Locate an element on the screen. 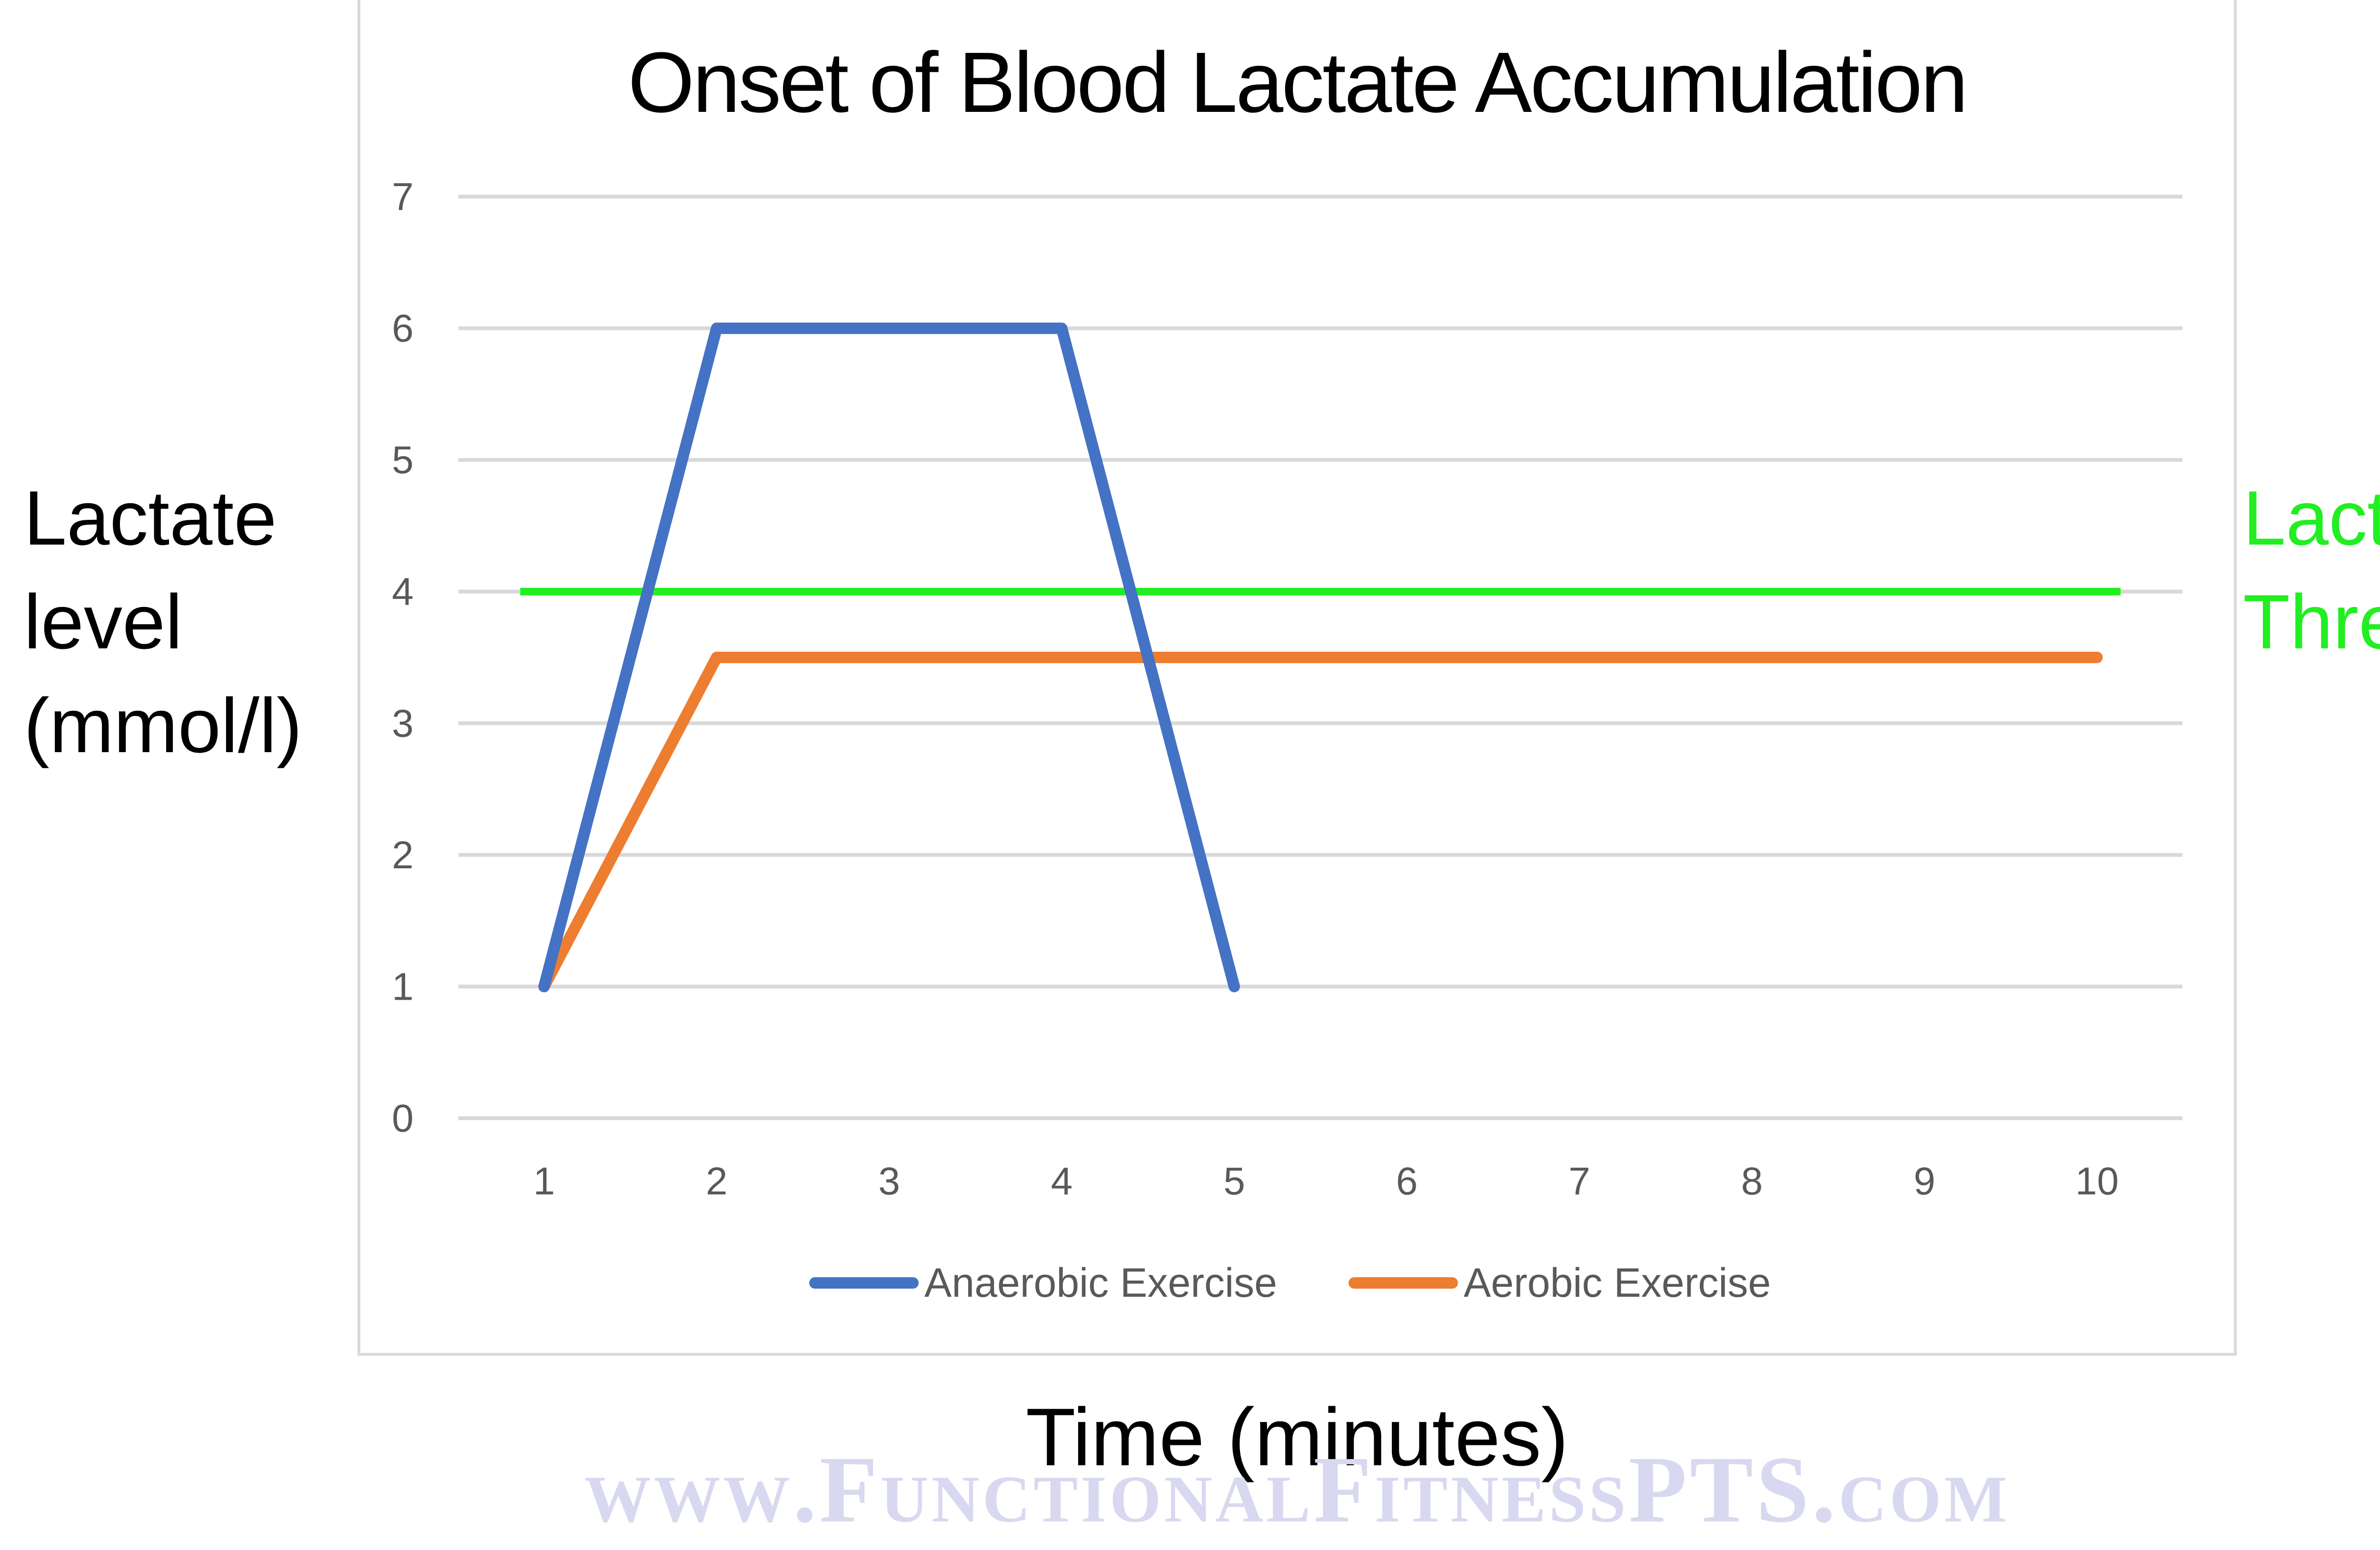 The image size is (2380, 1550). x-tick-label: 7 is located at coordinates (1579, 1181).